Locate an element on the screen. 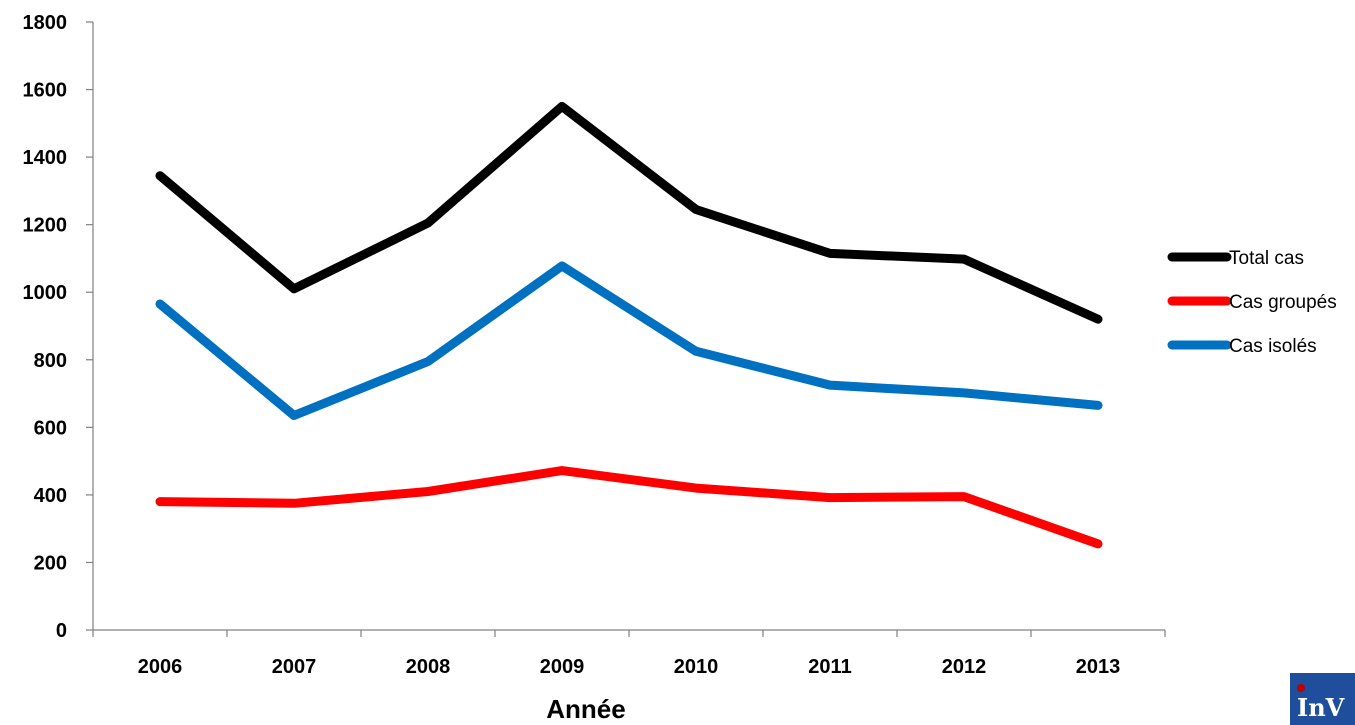  x-tick-label: 2011 is located at coordinates (829, 667).